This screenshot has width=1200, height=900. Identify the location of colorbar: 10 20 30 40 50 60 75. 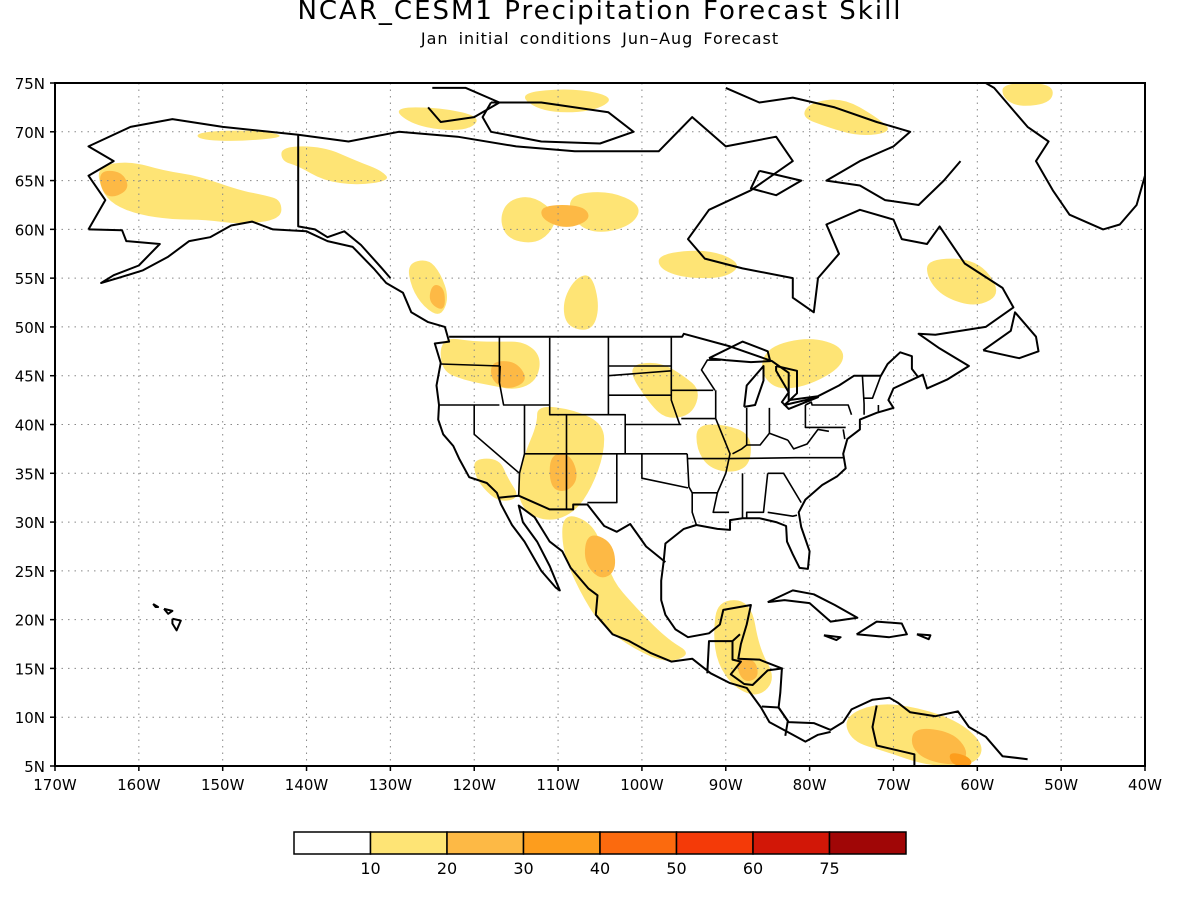
(600, 854).